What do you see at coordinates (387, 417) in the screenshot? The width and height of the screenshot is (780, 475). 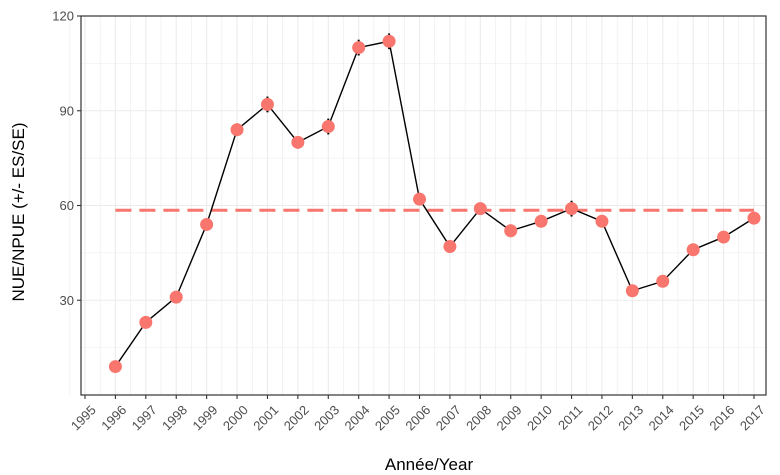 I see `x-tick-label: 2005` at bounding box center [387, 417].